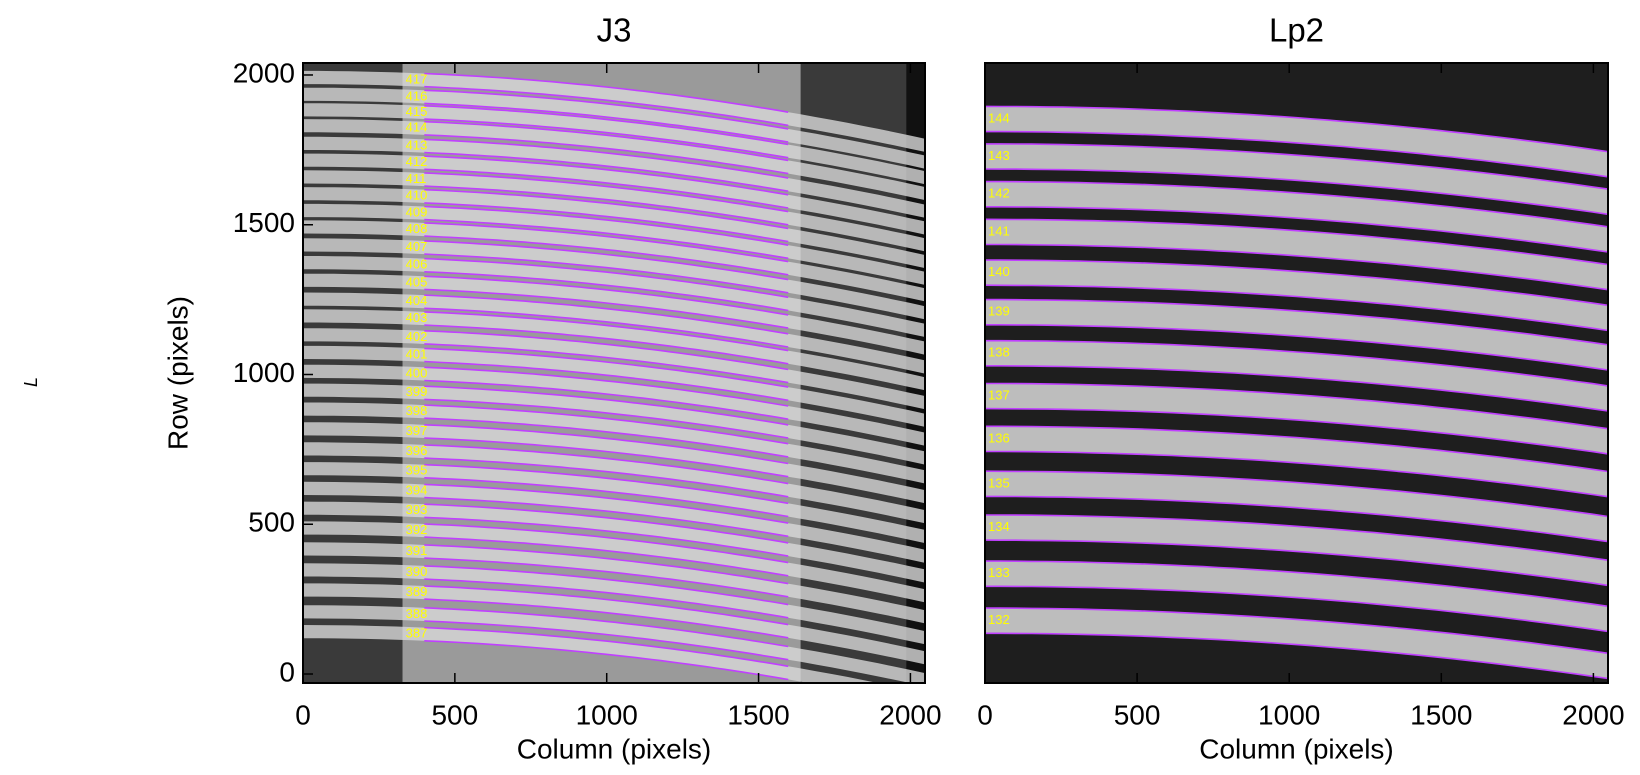 This screenshot has width=1640, height=775. I want to click on order-label: 401, so click(417, 353).